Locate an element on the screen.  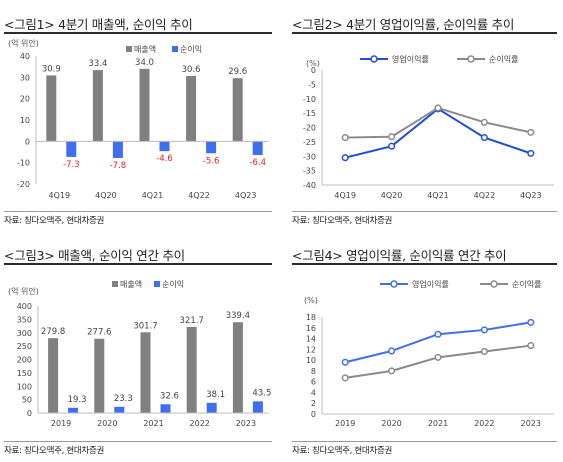
y-tick-label: 8 is located at coordinates (313, 371).